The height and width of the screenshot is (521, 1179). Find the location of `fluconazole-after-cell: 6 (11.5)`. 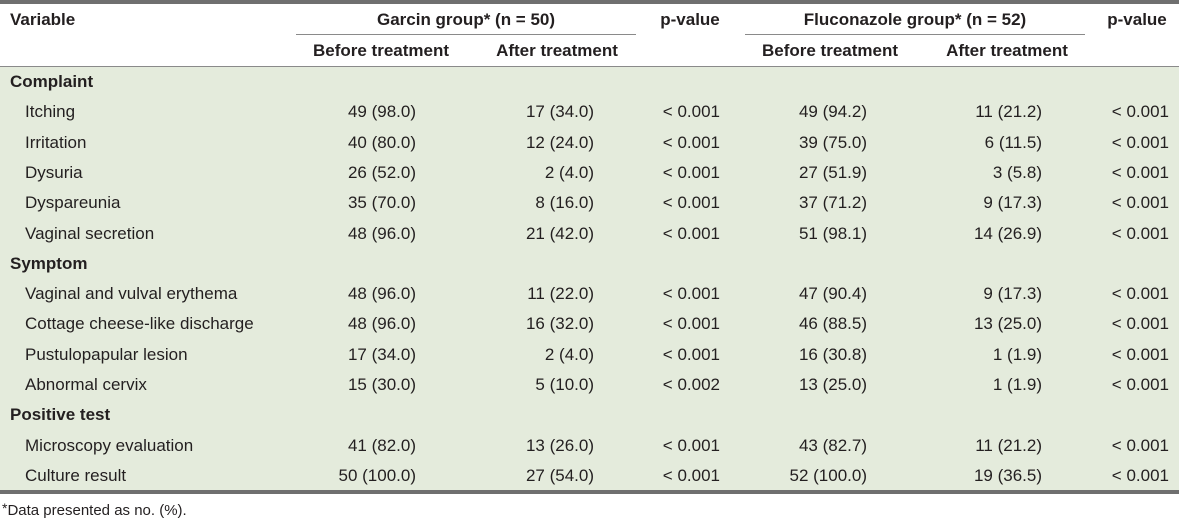

fluconazole-after-cell: 6 (11.5) is located at coordinates (1013, 142).